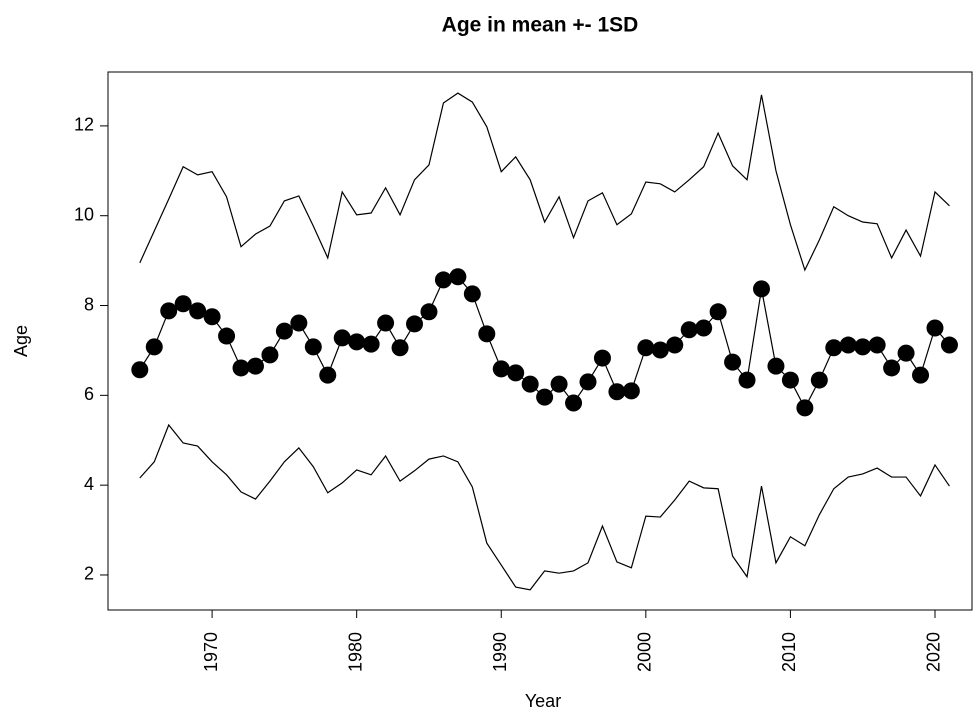 The image size is (974, 715). Describe the element at coordinates (89, 484) in the screenshot. I see `y-tick-label: 4` at that location.